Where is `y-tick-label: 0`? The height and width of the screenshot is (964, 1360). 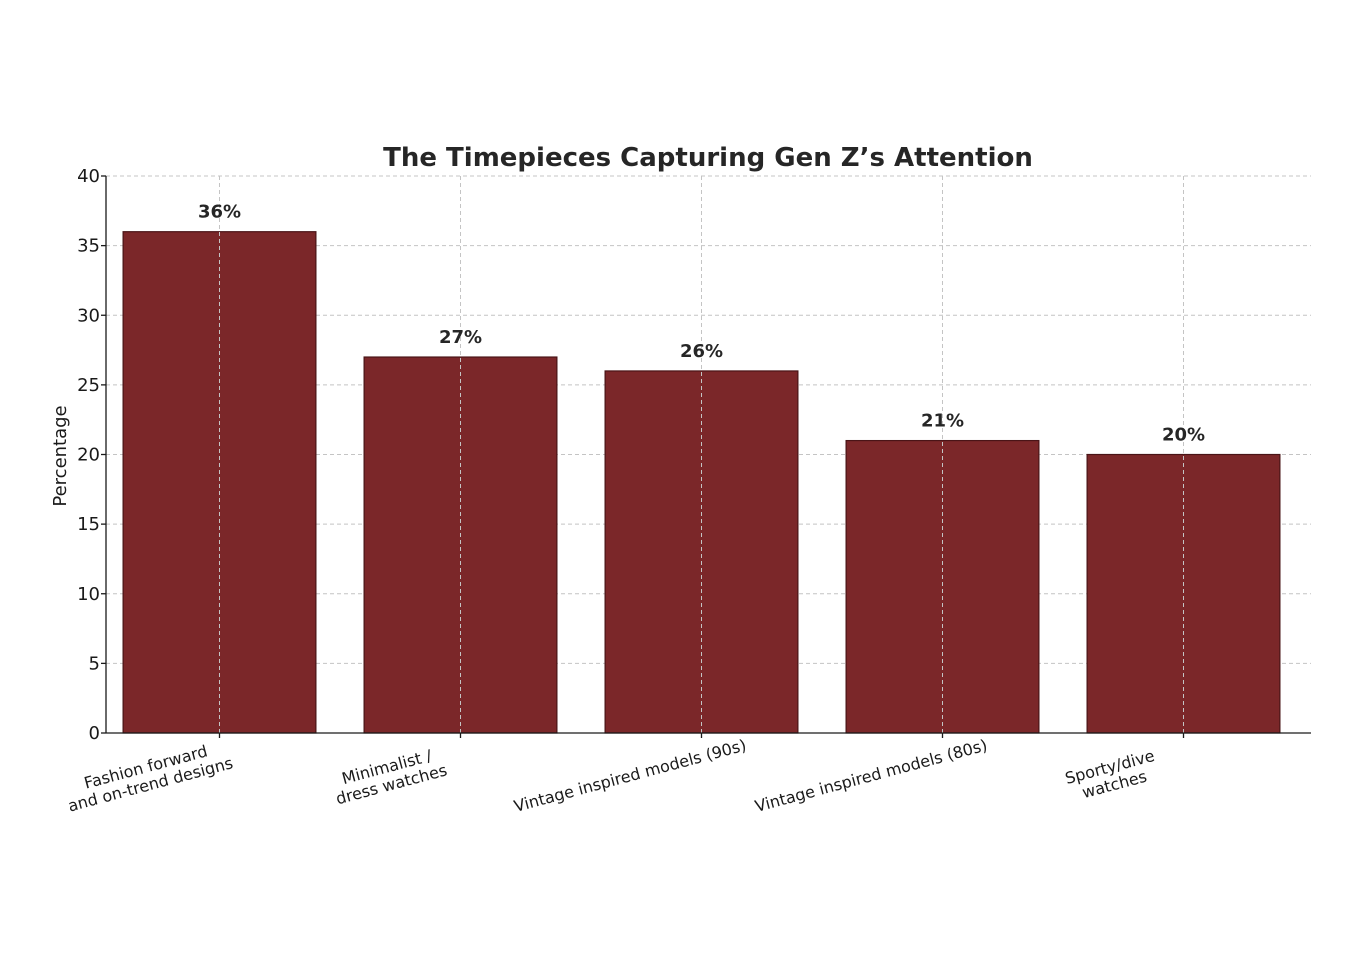
y-tick-label: 0 is located at coordinates (94, 733).